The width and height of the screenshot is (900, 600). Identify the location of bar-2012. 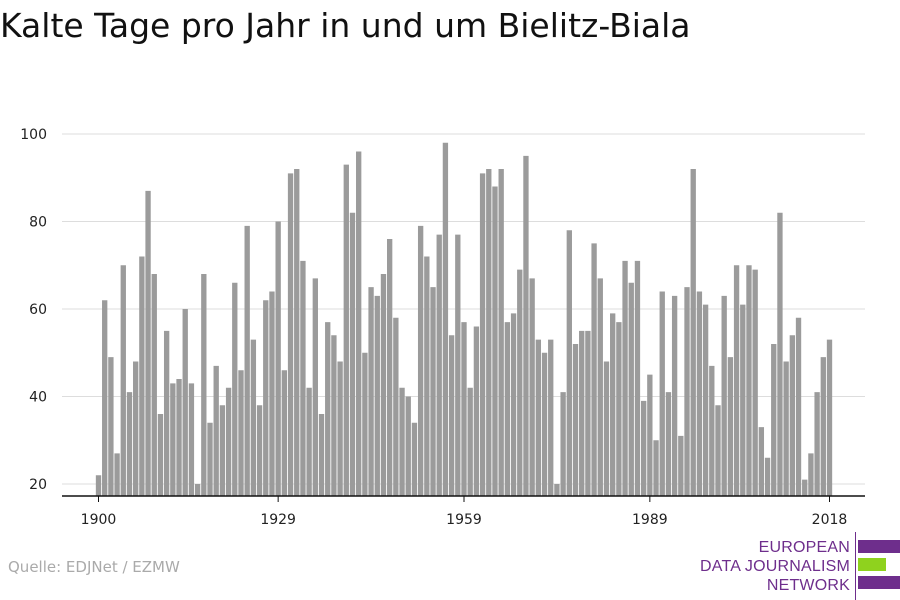
(792, 415).